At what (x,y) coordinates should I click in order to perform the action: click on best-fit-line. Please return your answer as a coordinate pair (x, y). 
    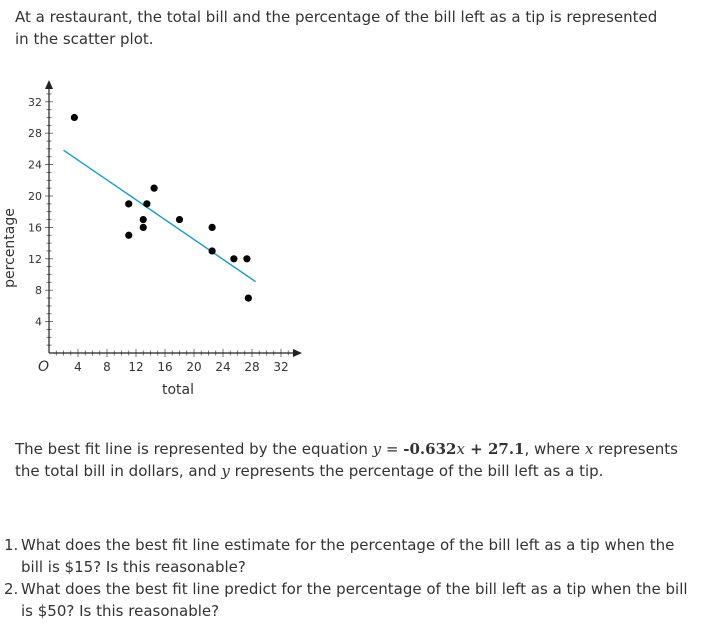
    Looking at the image, I should click on (160, 216).